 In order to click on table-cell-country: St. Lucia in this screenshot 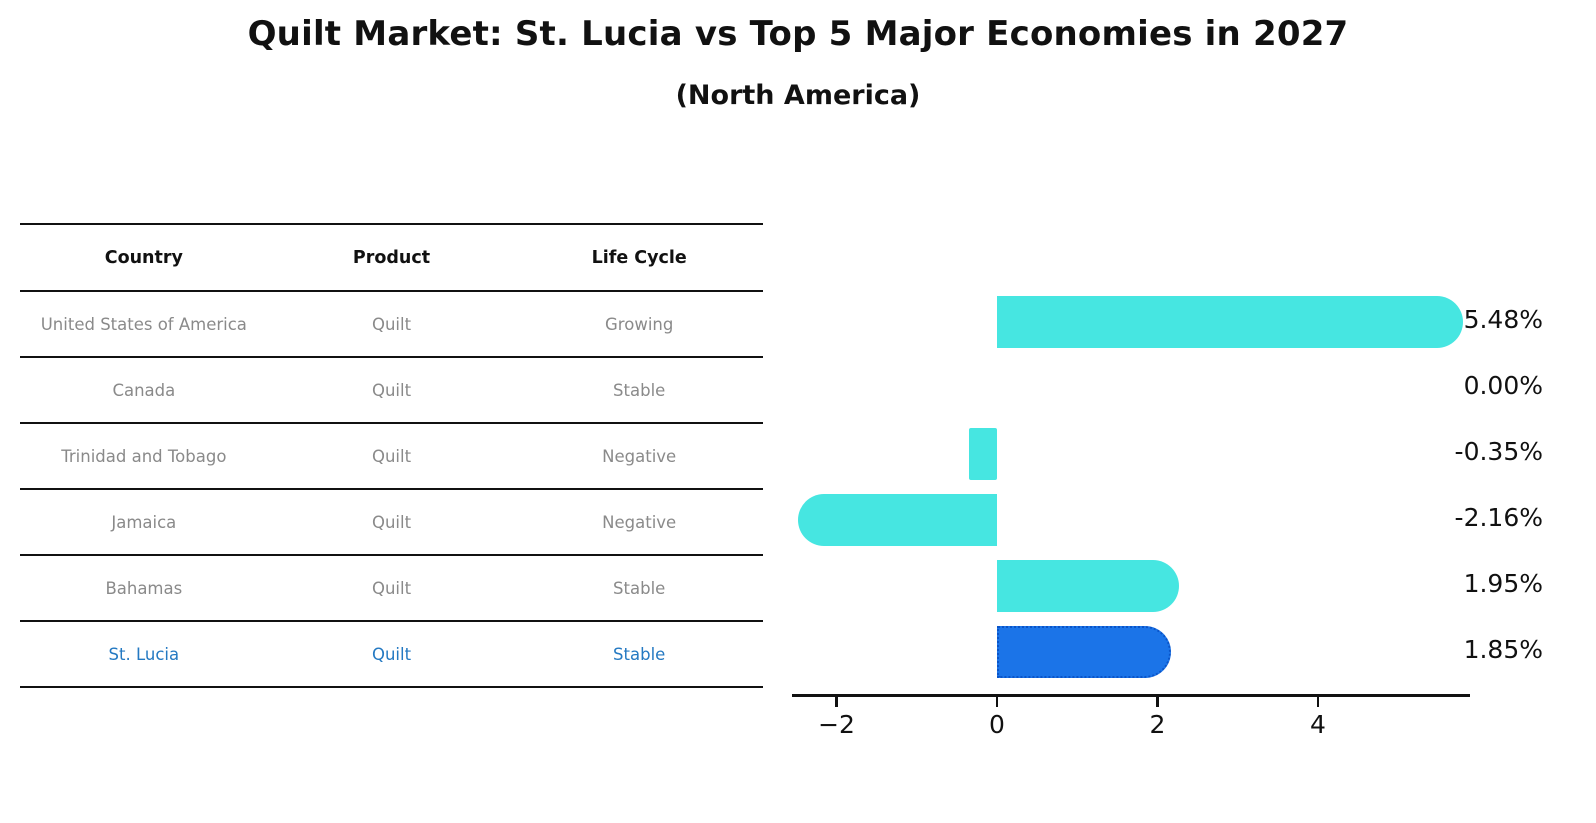, I will do `click(144, 654)`.